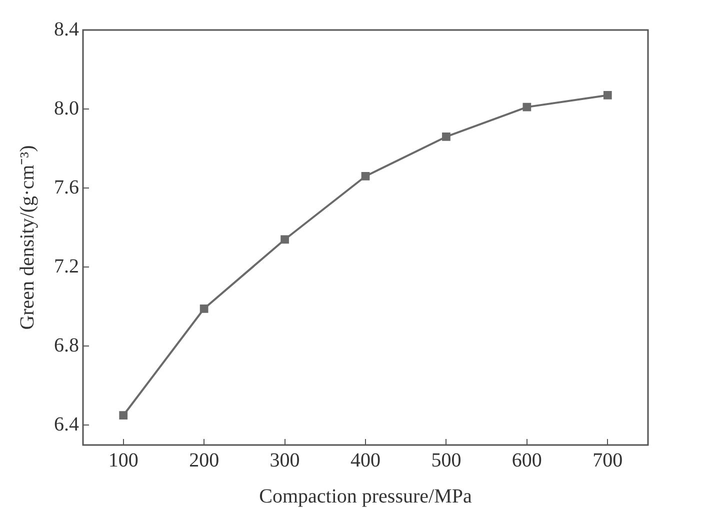 The width and height of the screenshot is (707, 524). What do you see at coordinates (204, 460) in the screenshot?
I see `x-tick-label: 200` at bounding box center [204, 460].